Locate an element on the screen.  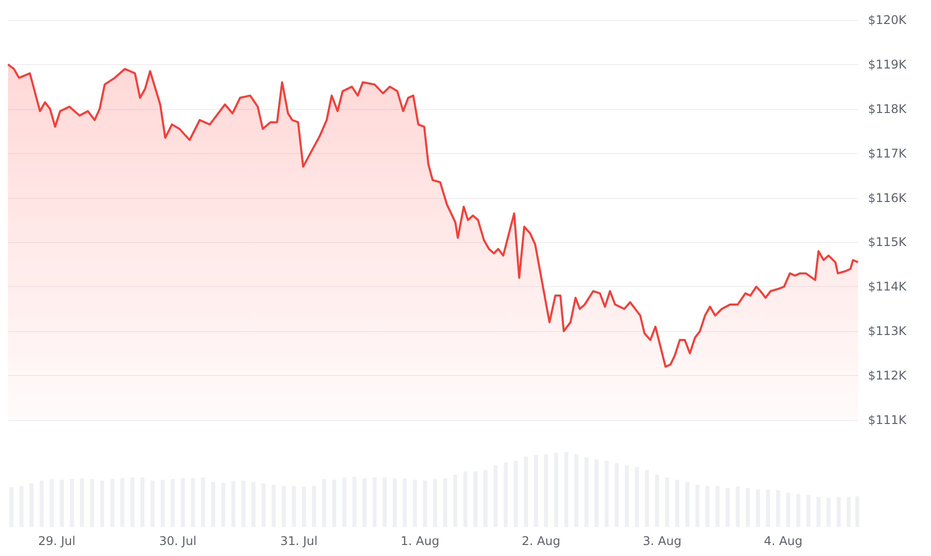
x-tick-label: 2. Aug is located at coordinates (541, 541).